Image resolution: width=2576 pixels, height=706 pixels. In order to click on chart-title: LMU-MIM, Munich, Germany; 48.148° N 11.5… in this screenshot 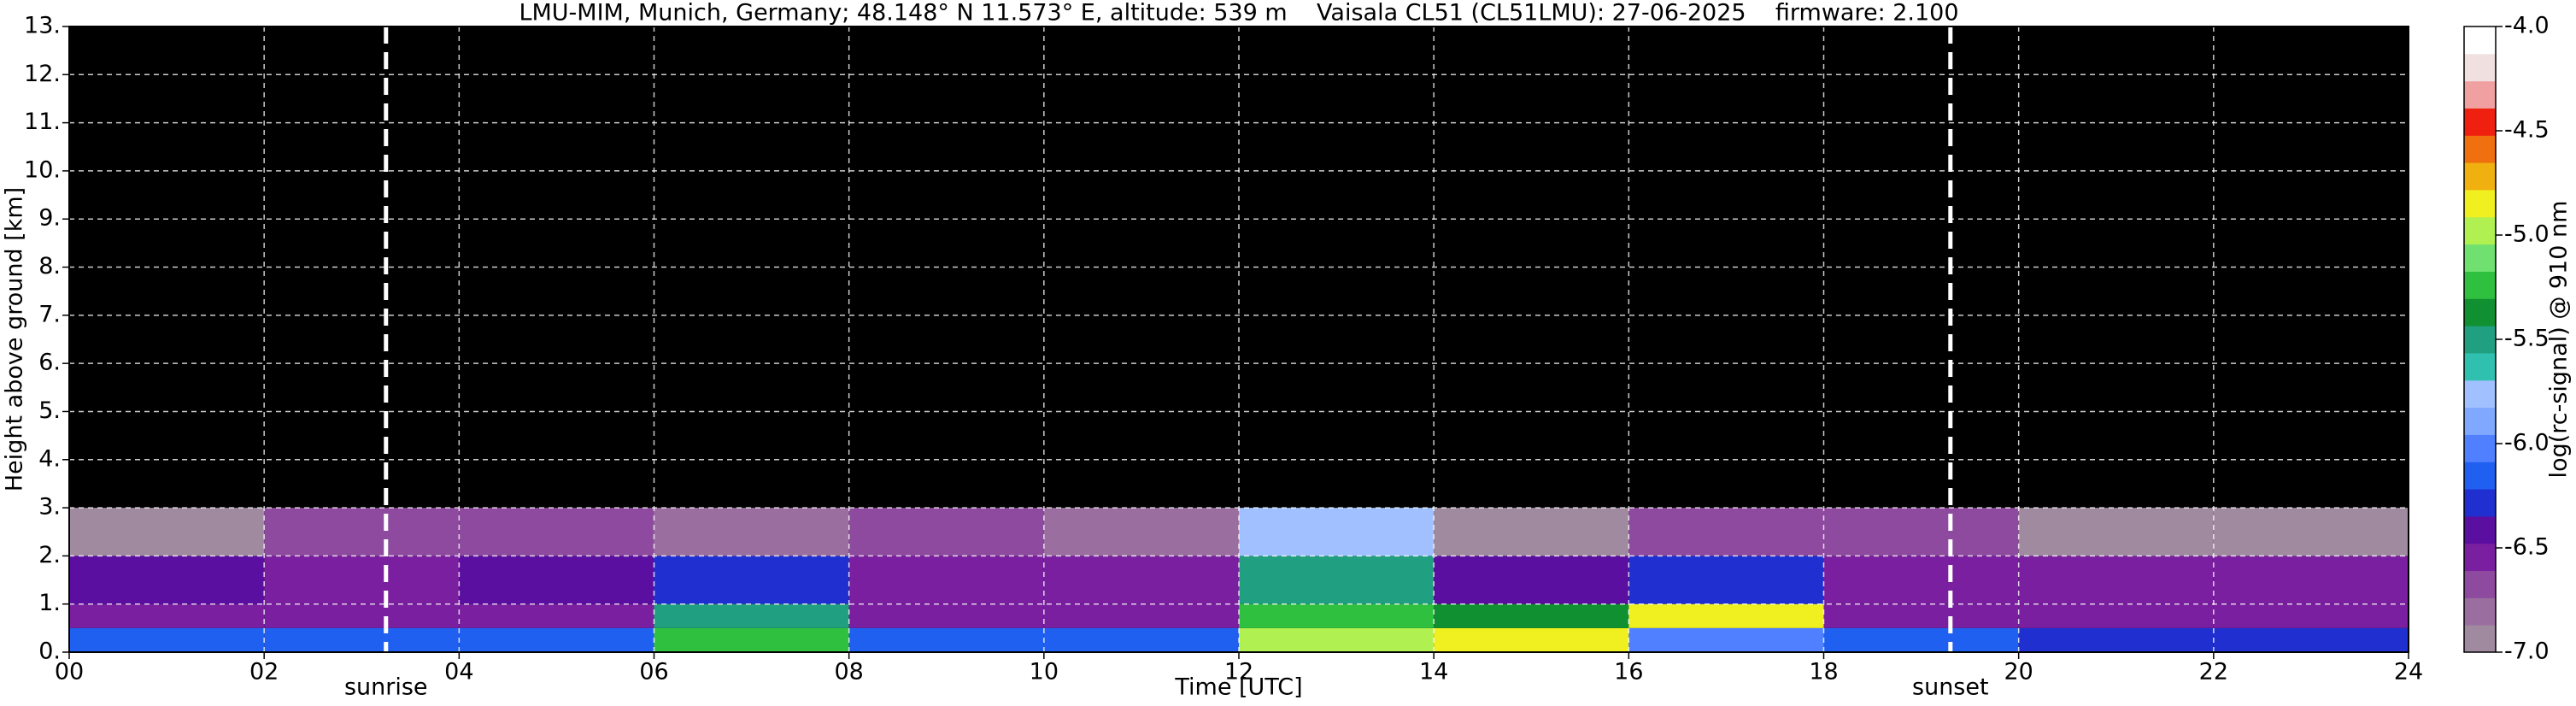, I will do `click(1238, 13)`.